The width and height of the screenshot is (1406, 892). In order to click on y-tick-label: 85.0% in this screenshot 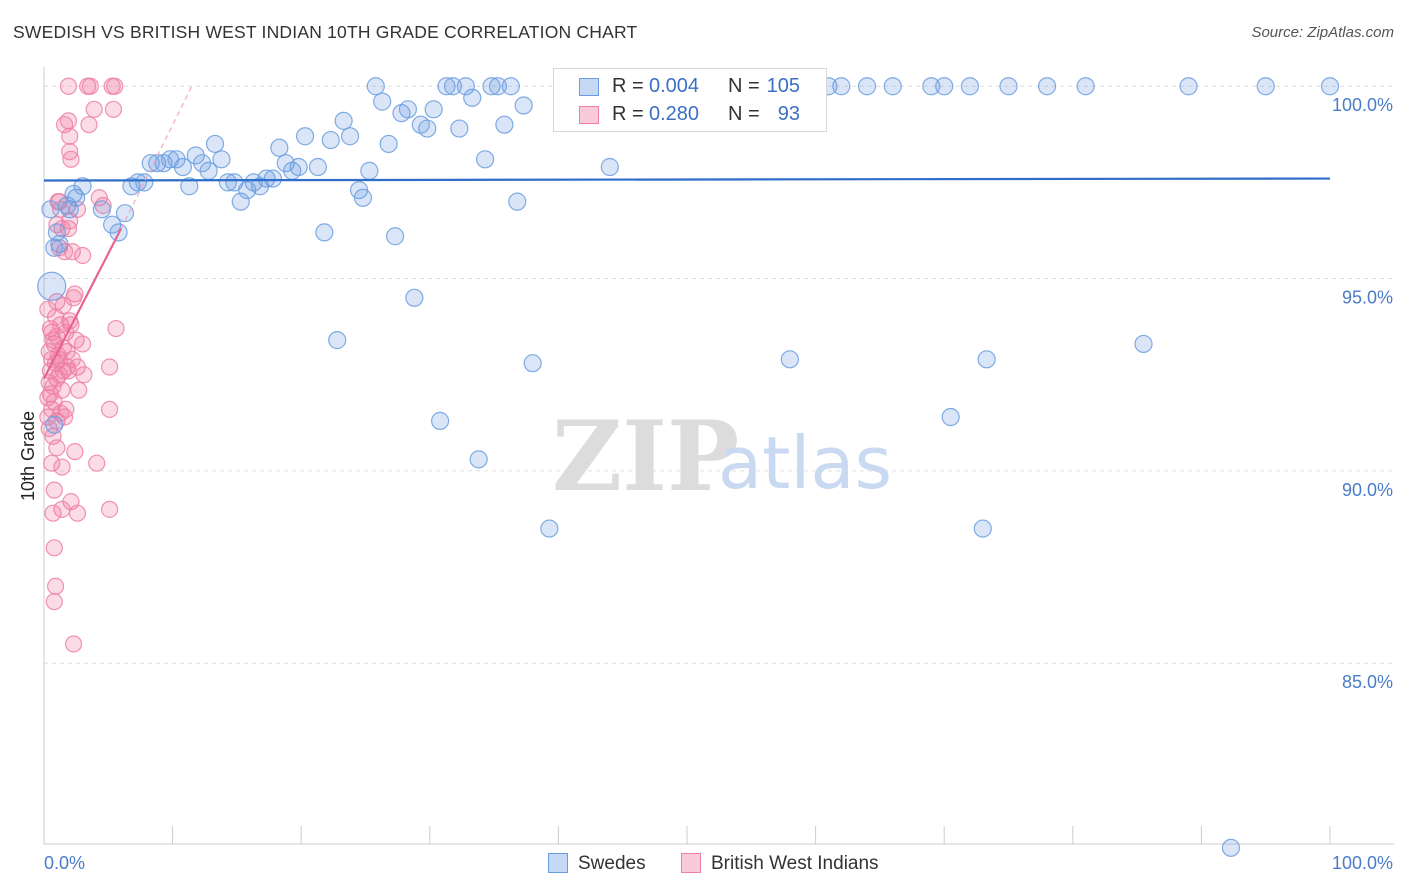, I will do `click(1367, 682)`.